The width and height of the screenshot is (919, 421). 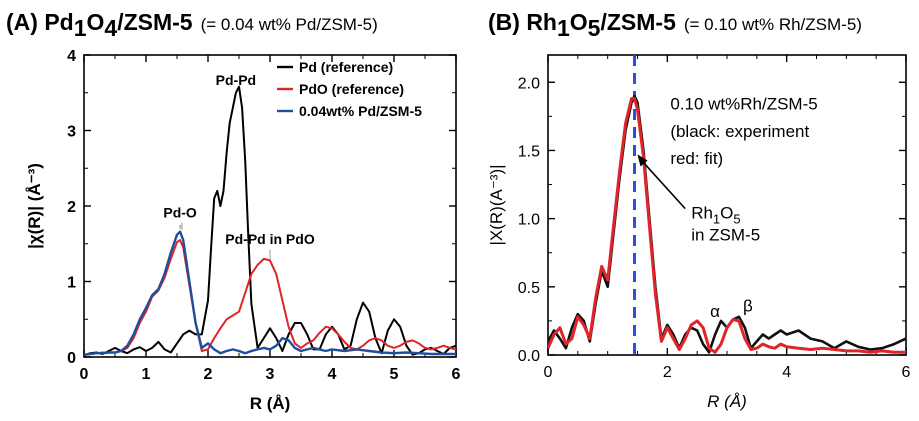 What do you see at coordinates (529, 220) in the screenshot?
I see `y-tick-label: 1.0` at bounding box center [529, 220].